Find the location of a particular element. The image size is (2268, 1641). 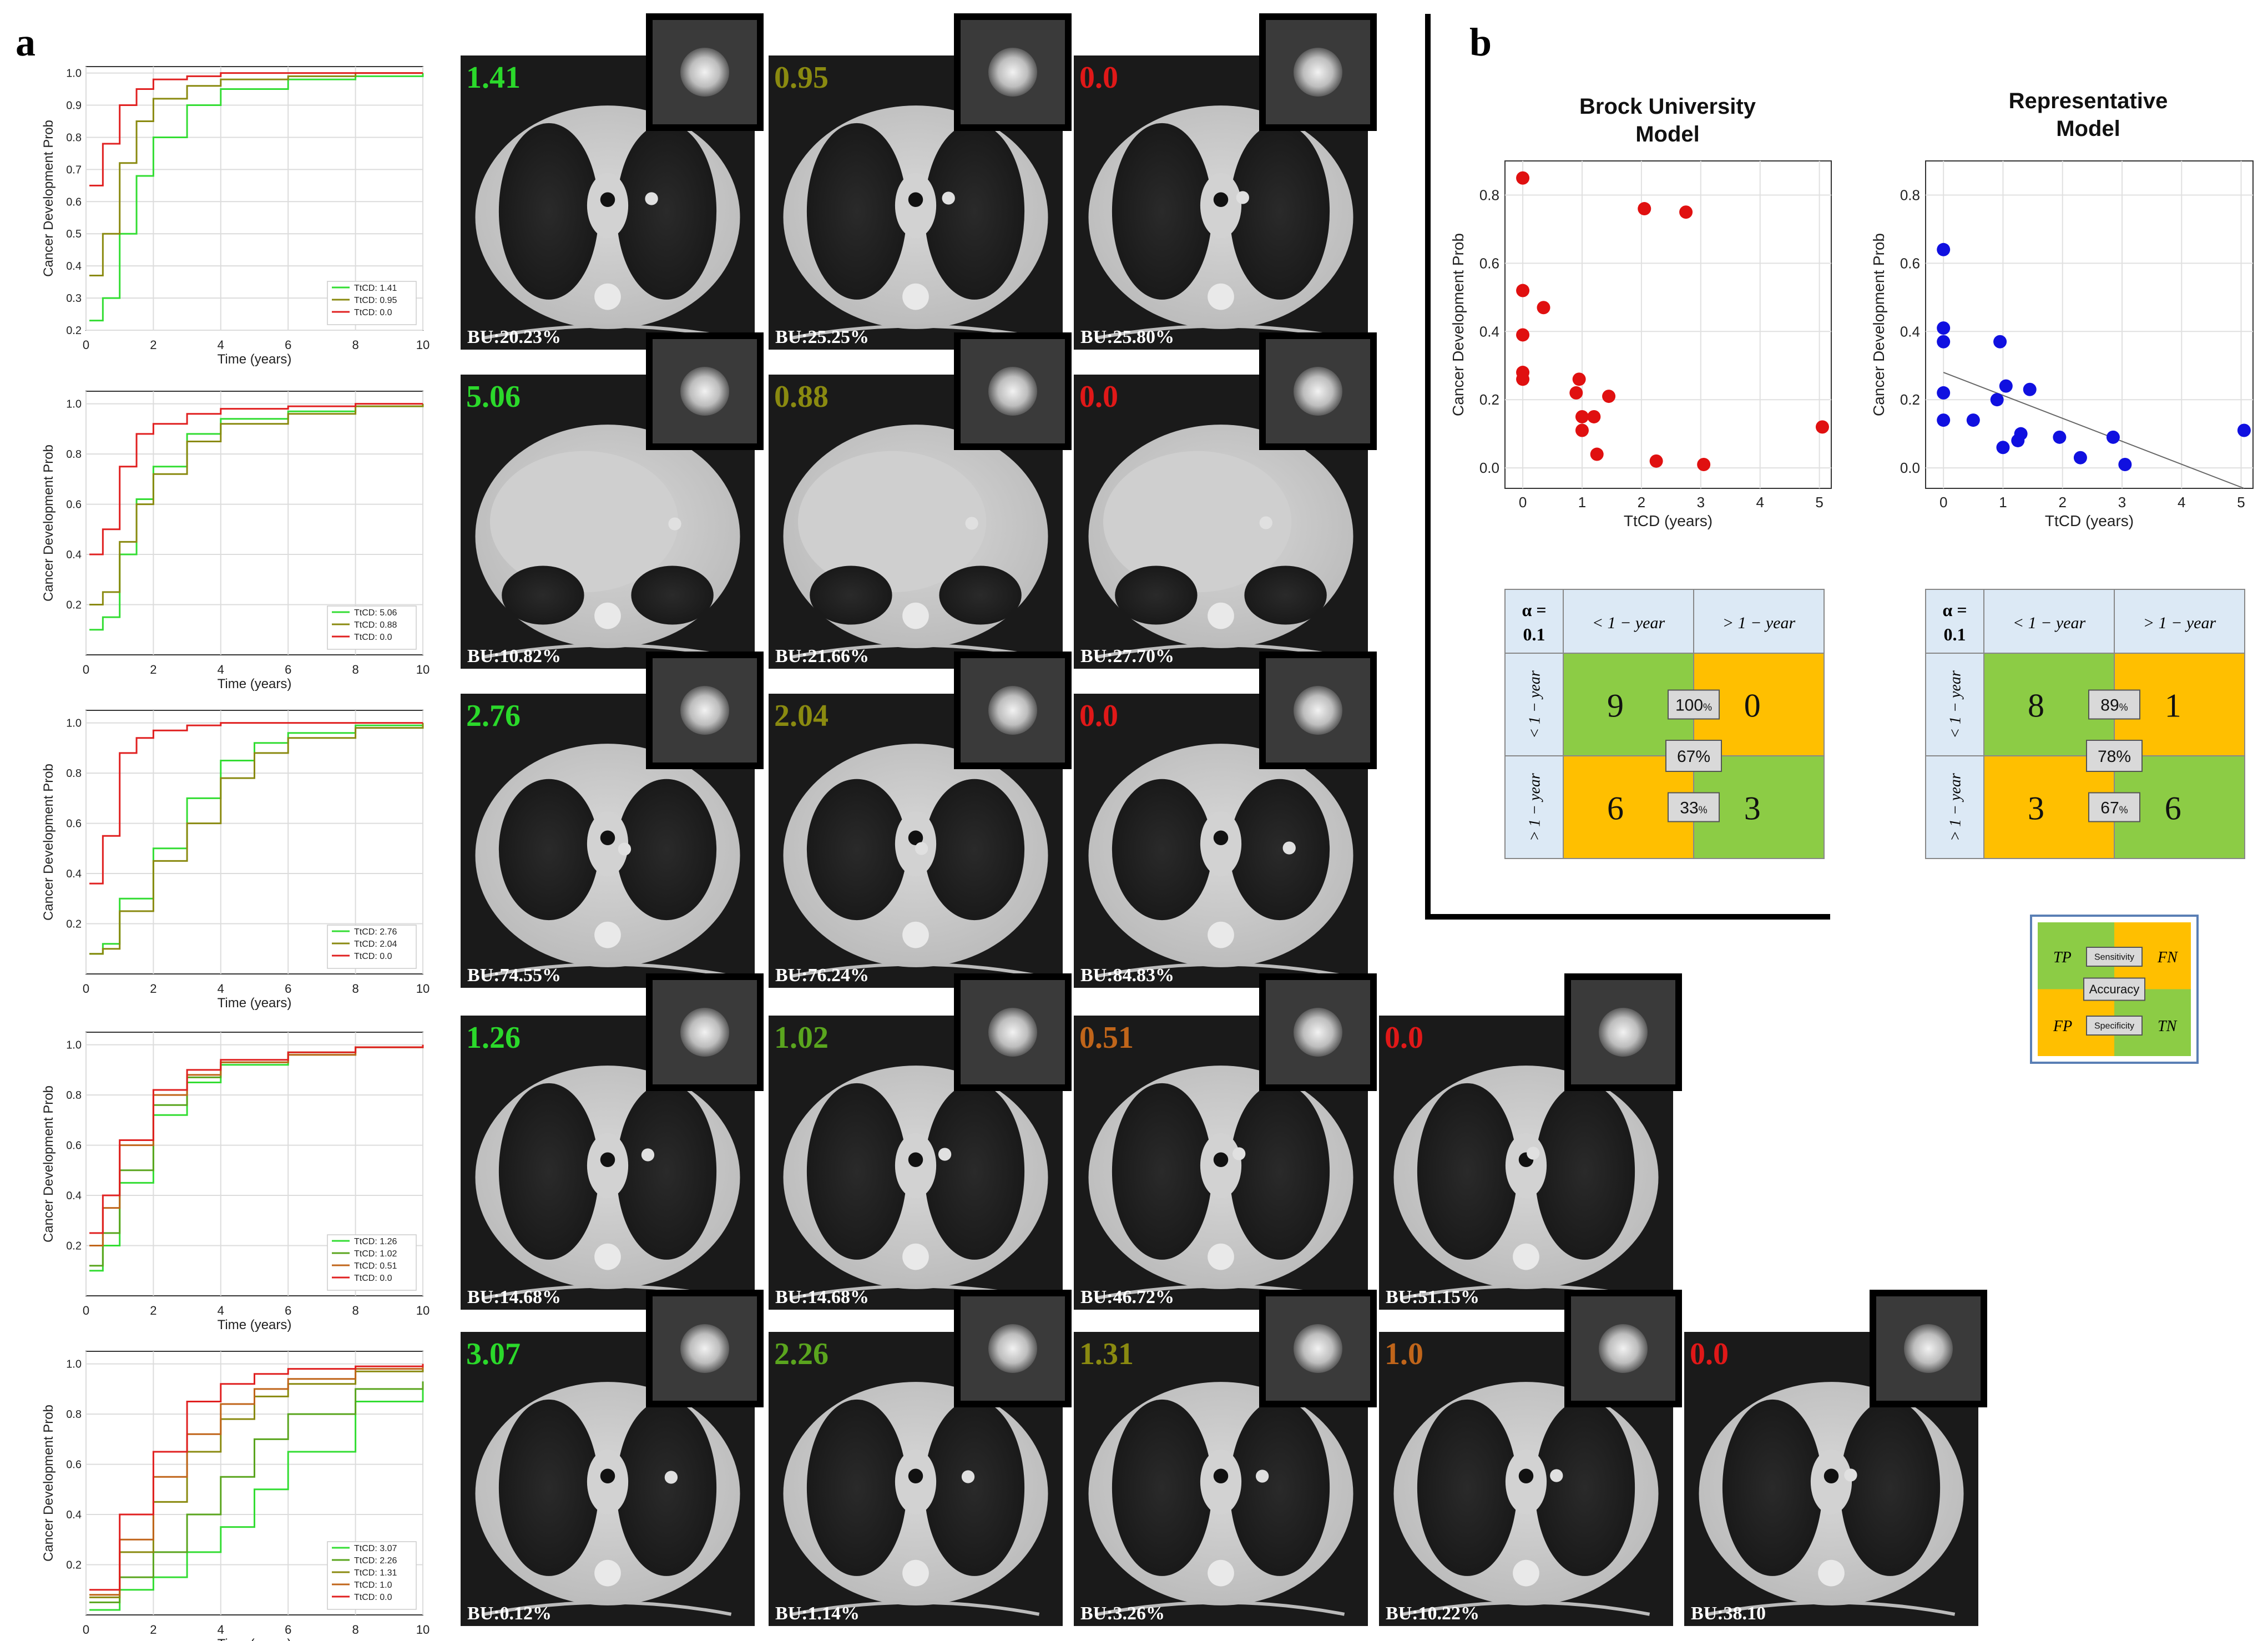

bu-value: BU:25.80% is located at coordinates (1127, 337).